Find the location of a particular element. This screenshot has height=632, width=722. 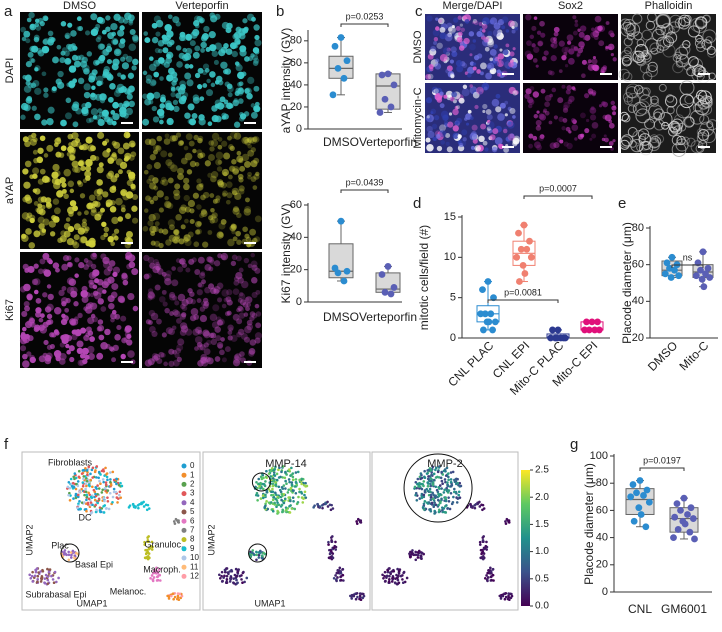

cluster-label: Granuloc. is located at coordinates (163, 544).